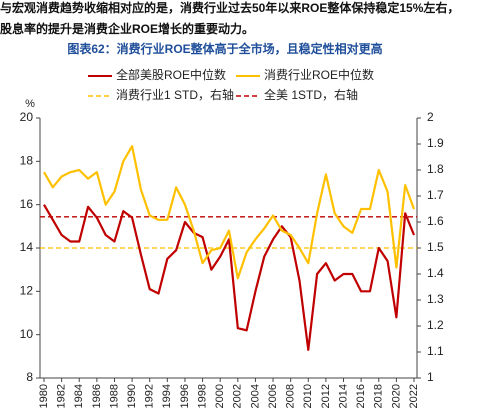 Image resolution: width=478 pixels, height=413 pixels. I want to click on x-tick-label: 2008, so click(291, 396).